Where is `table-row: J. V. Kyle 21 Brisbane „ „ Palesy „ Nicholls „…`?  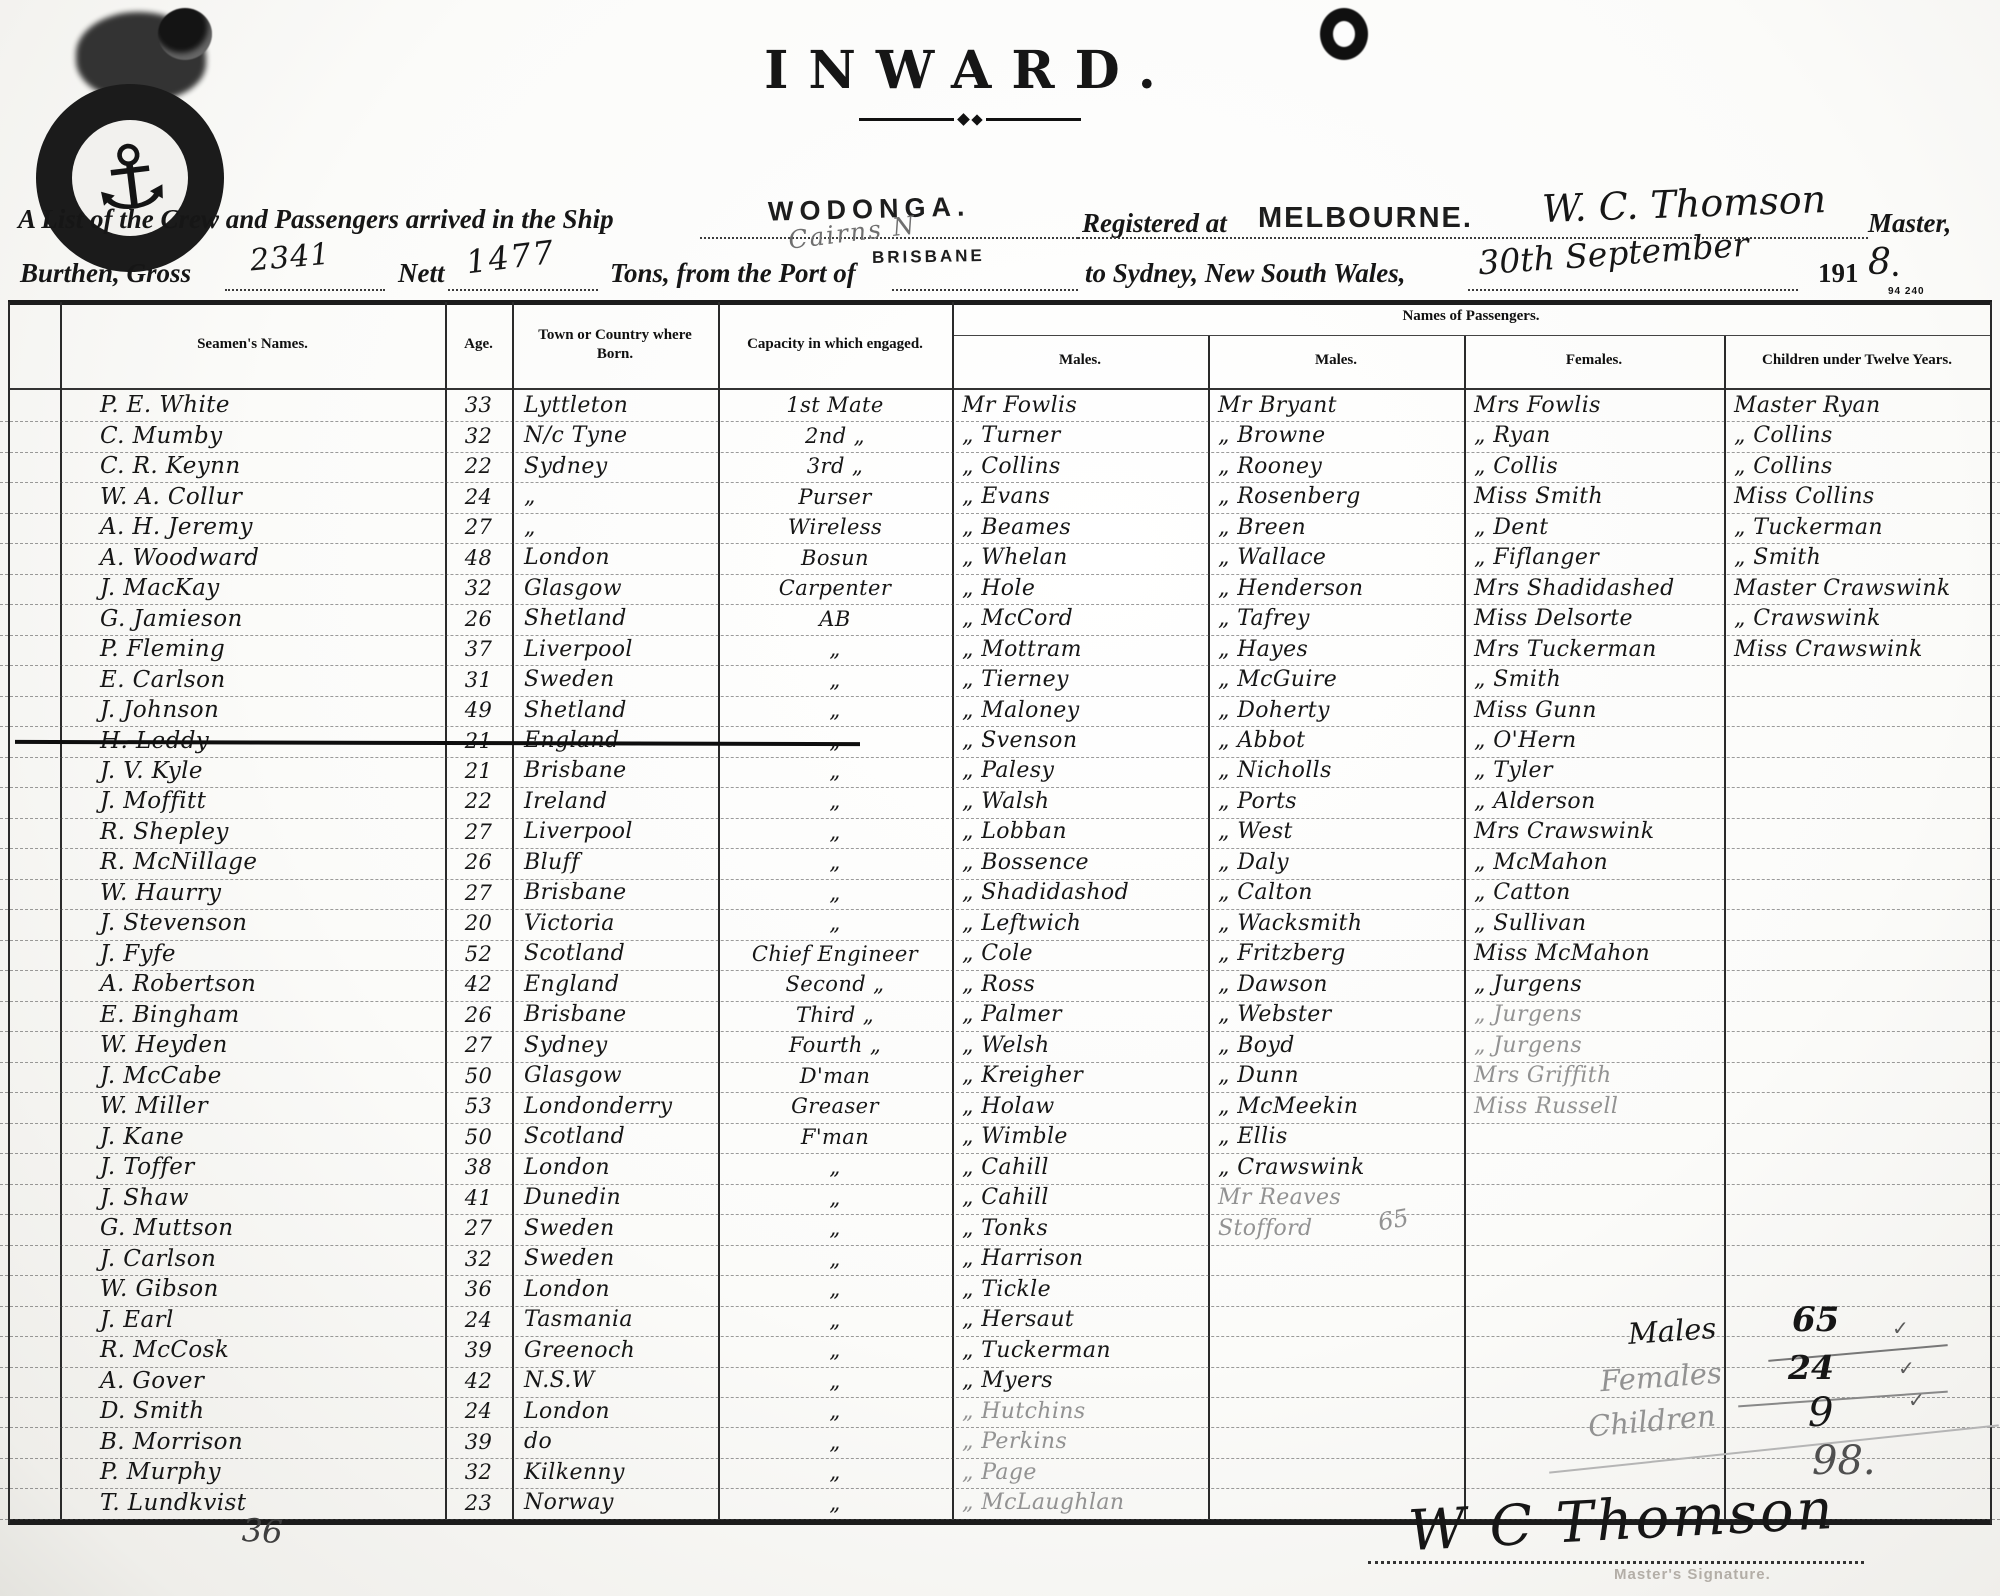
table-row: J. V. Kyle 21 Brisbane „ „ Palesy „ Nicholls „… is located at coordinates (1000, 773).